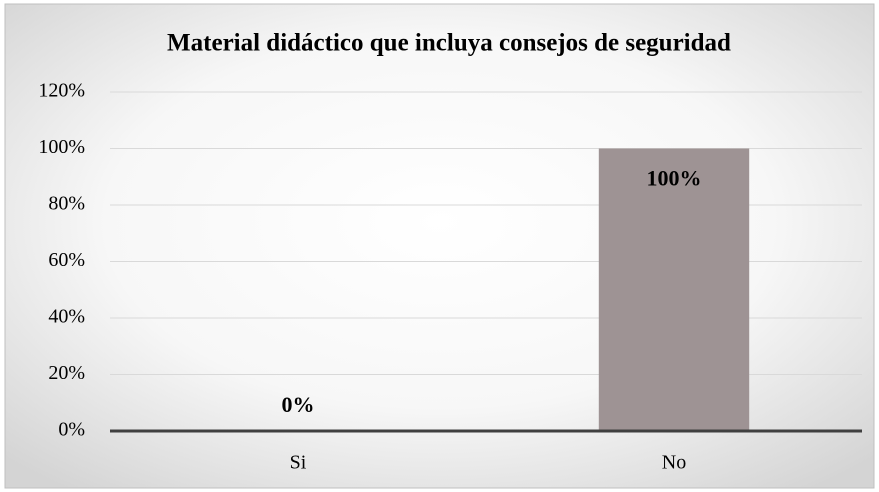  Describe the element at coordinates (298, 463) in the screenshot. I see `x-tick-label: Si` at that location.